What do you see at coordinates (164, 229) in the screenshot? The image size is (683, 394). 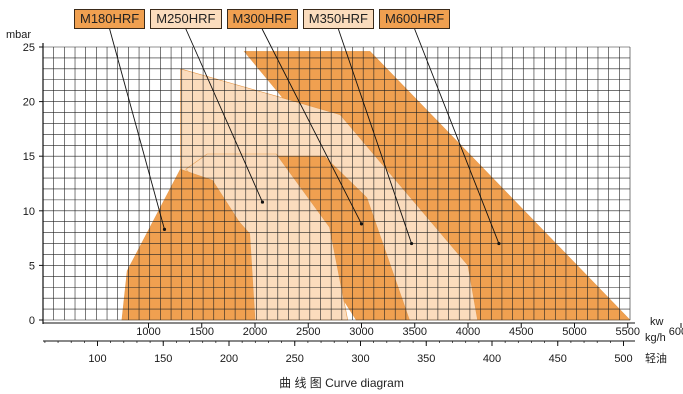 I see `leader-dot-m180hrf` at bounding box center [164, 229].